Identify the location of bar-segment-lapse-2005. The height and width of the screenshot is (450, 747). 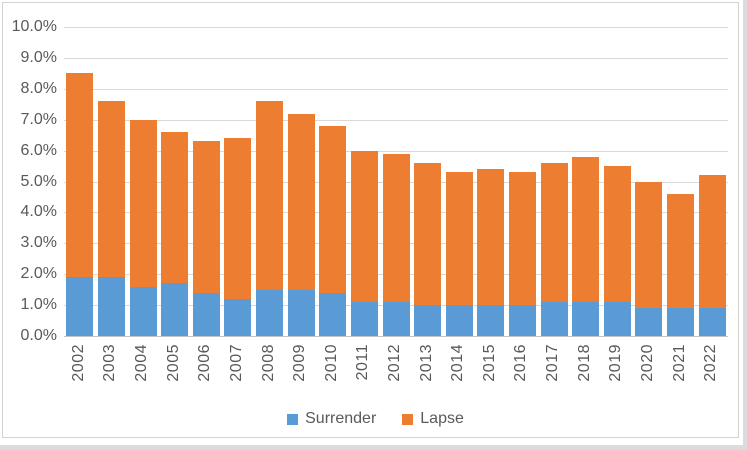
(175, 208).